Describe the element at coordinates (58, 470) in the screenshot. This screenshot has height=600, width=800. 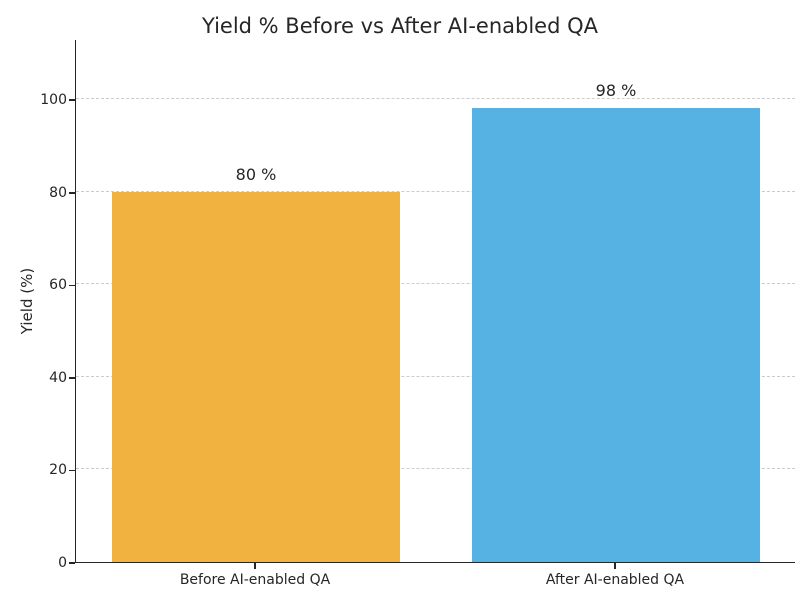
I see `y-tick-label-20: 20` at that location.